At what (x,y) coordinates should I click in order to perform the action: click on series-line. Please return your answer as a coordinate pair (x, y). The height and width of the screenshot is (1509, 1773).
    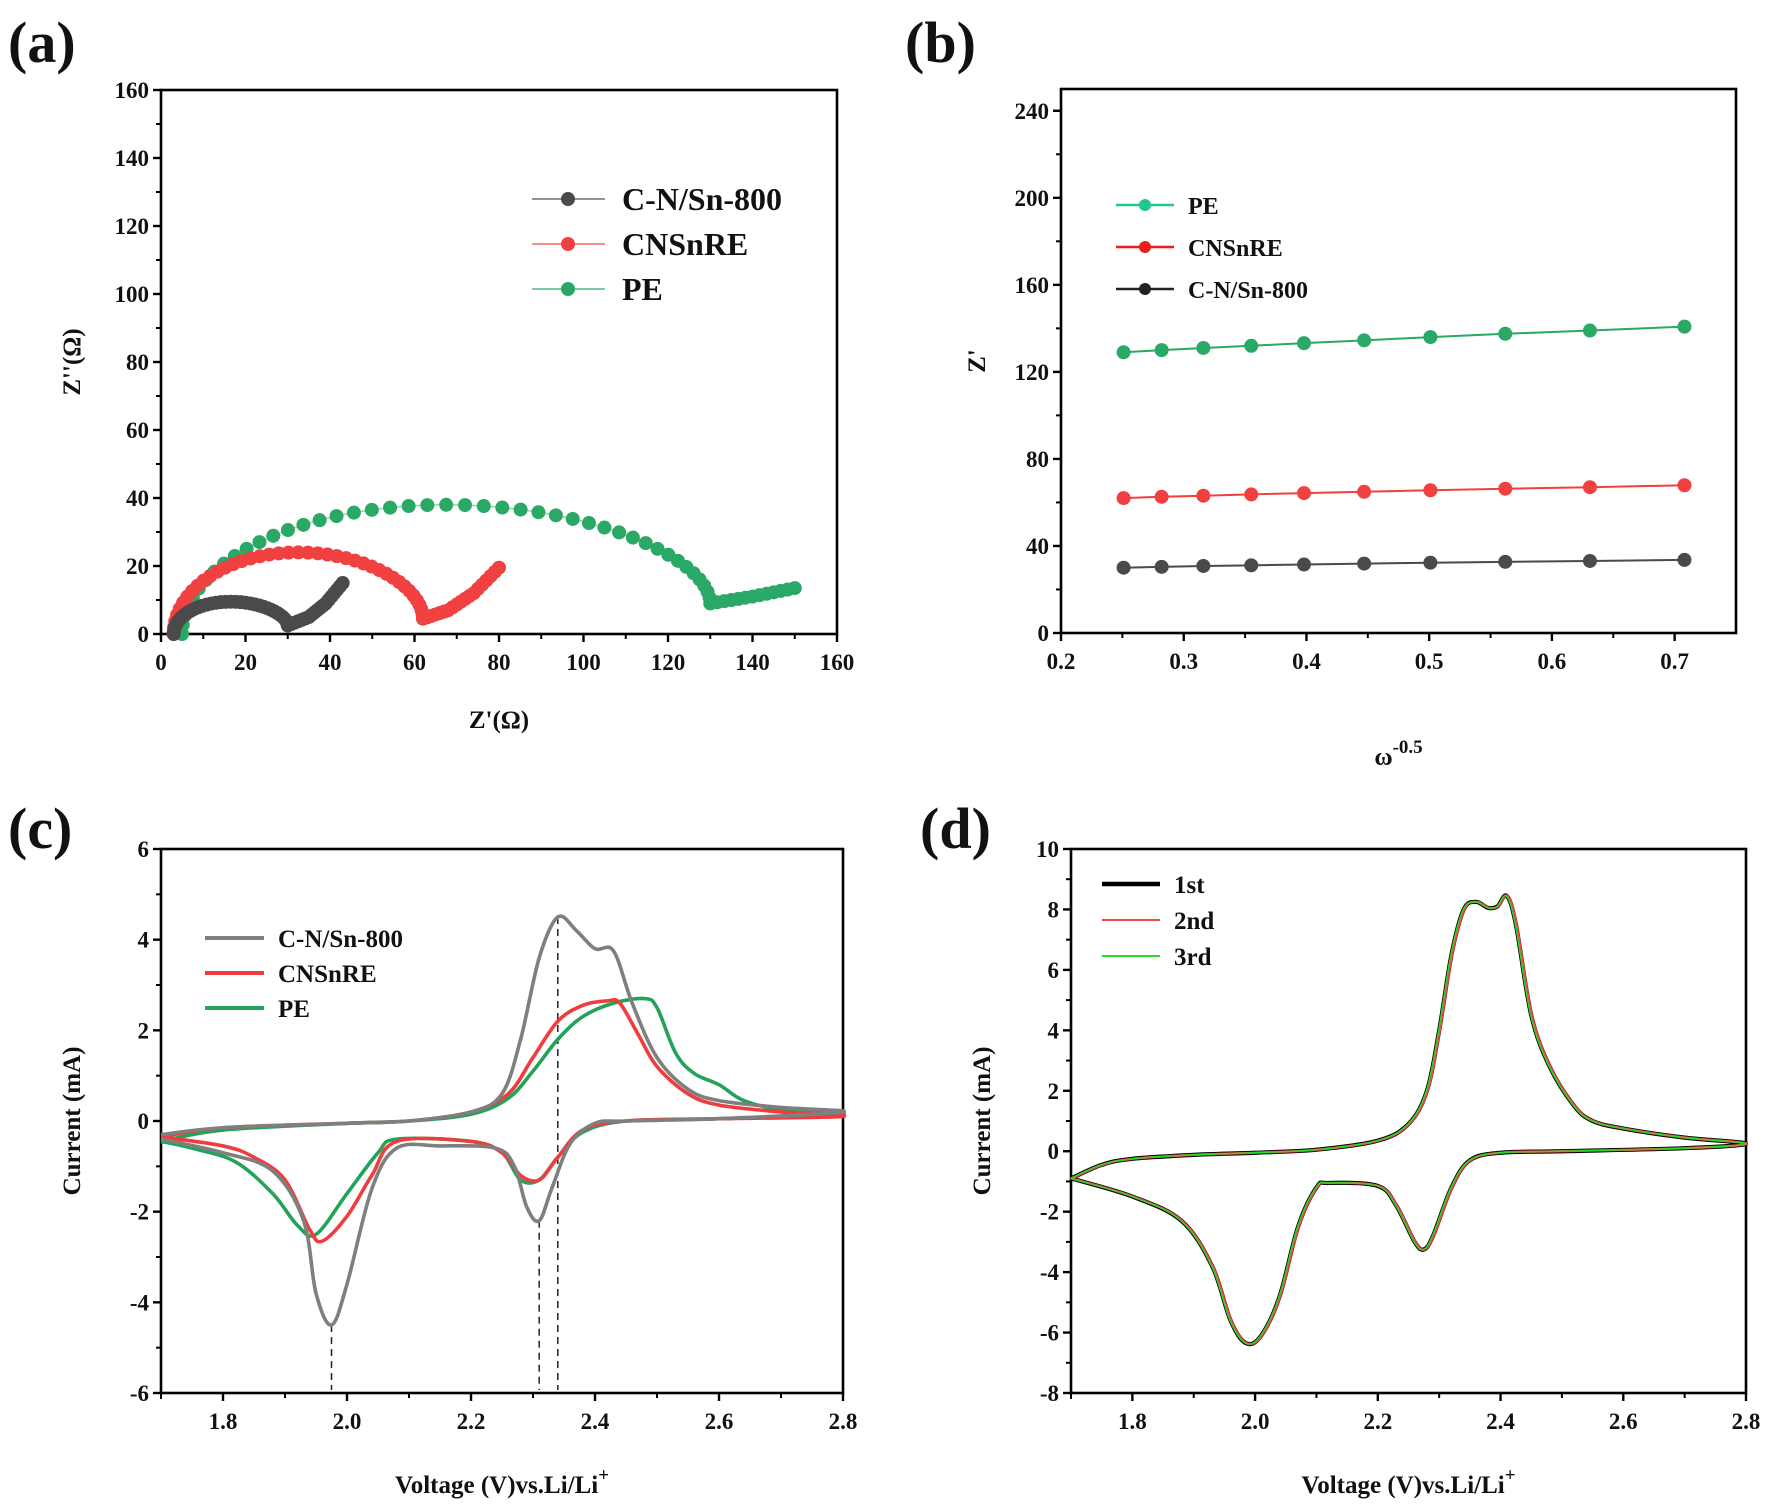
    Looking at the image, I should click on (1404, 492).